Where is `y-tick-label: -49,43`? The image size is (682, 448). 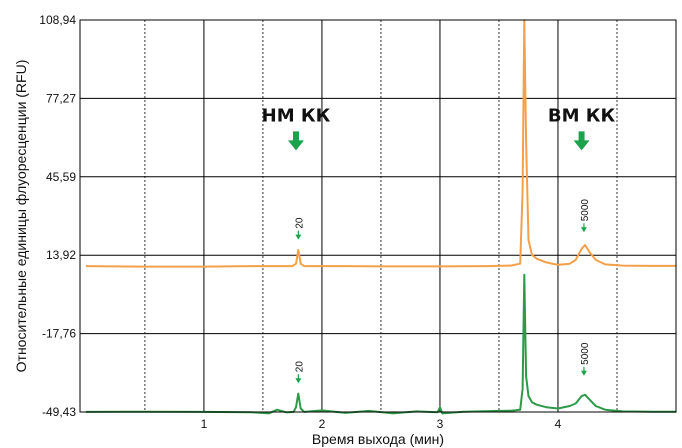 y-tick-label: -49,43 is located at coordinates (59, 412).